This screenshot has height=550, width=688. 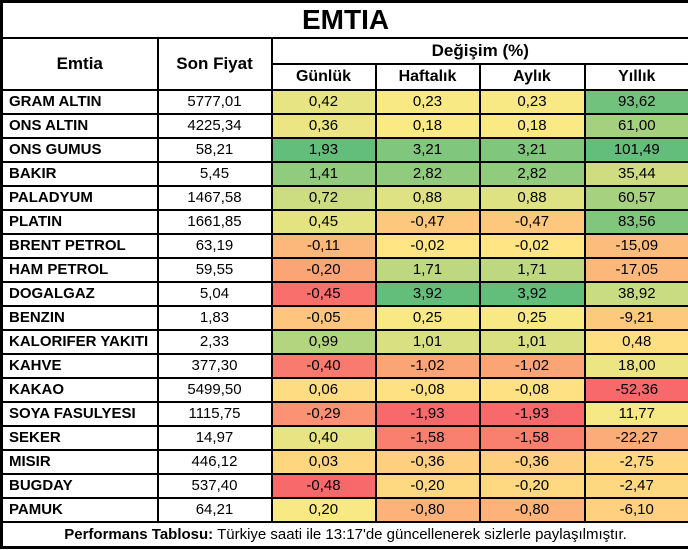 What do you see at coordinates (532, 76) in the screenshot?
I see `column-header-monthly: Aylık` at bounding box center [532, 76].